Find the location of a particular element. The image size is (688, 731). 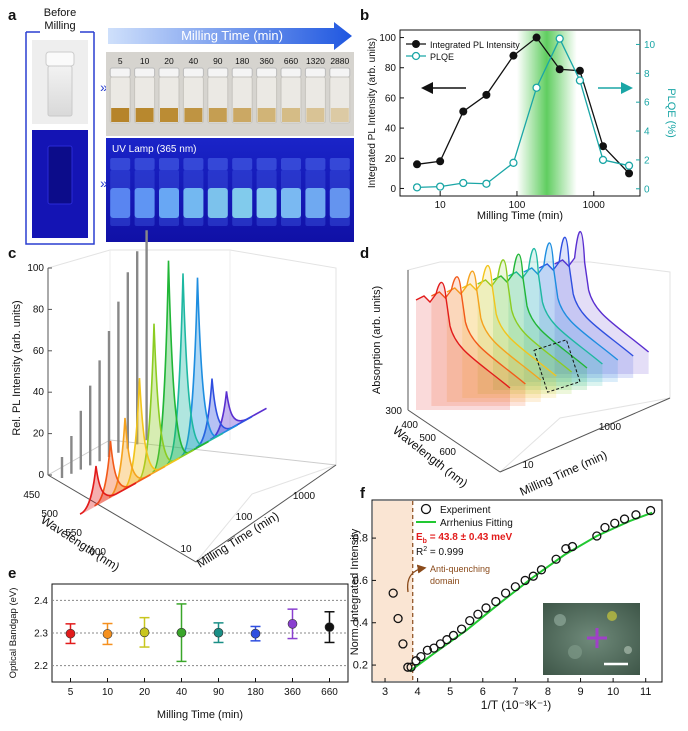

day-vials: 5 10 20 40 90 180 360 660 1320 2880 is located at coordinates (230, 90).